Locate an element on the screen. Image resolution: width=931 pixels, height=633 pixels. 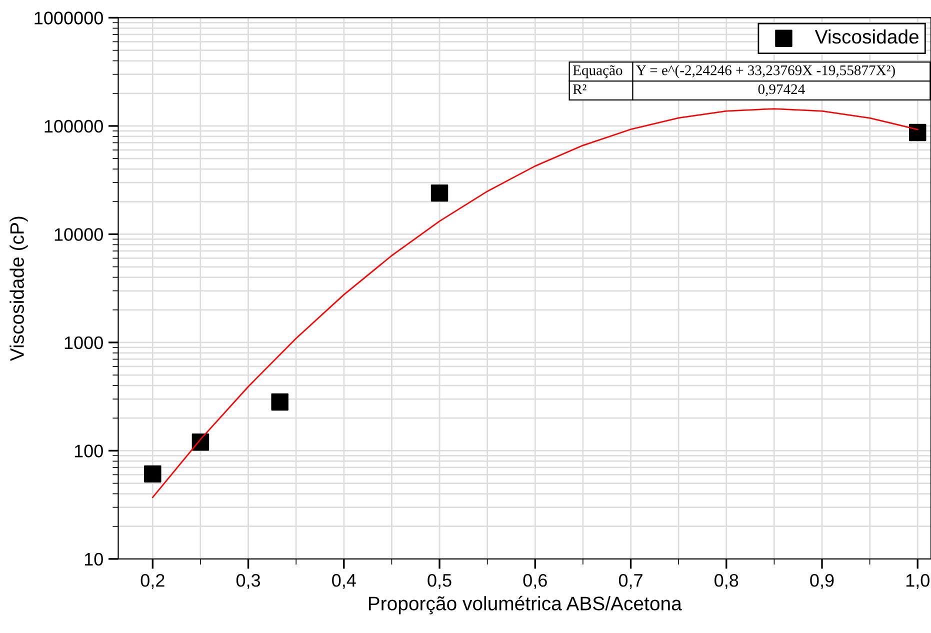
x-tick-label: 0,4 is located at coordinates (344, 581).